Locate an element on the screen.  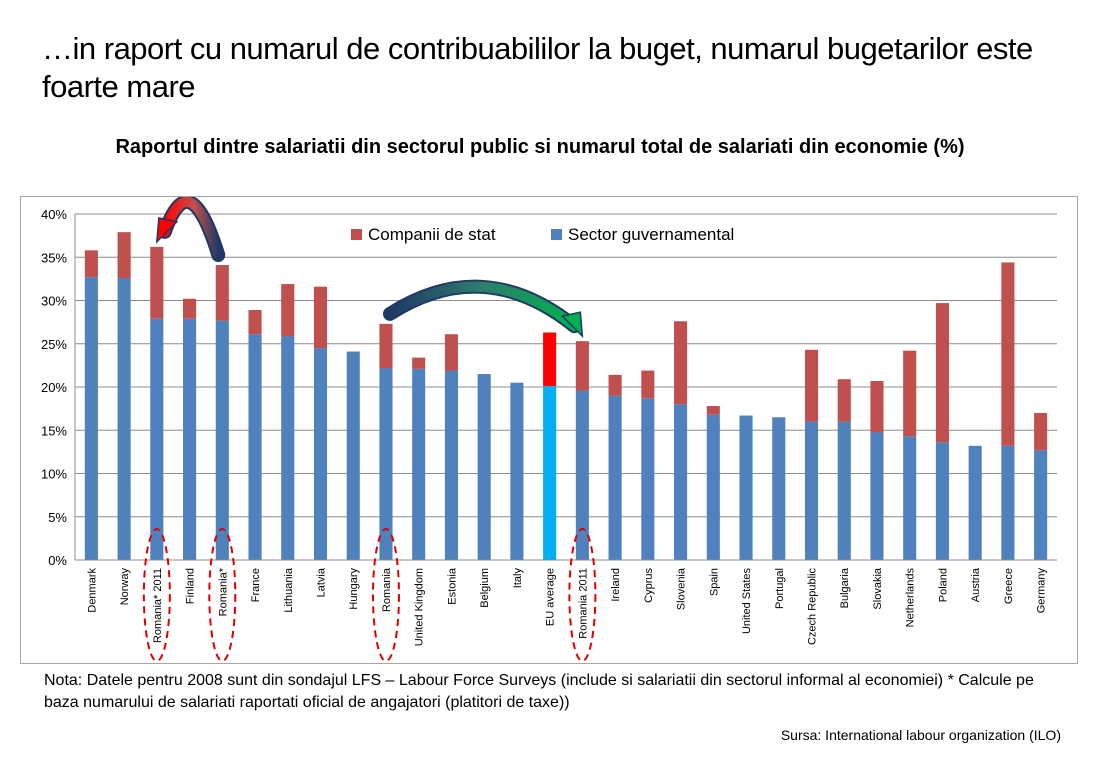
x-tick-label: Spain is located at coordinates (714, 582).